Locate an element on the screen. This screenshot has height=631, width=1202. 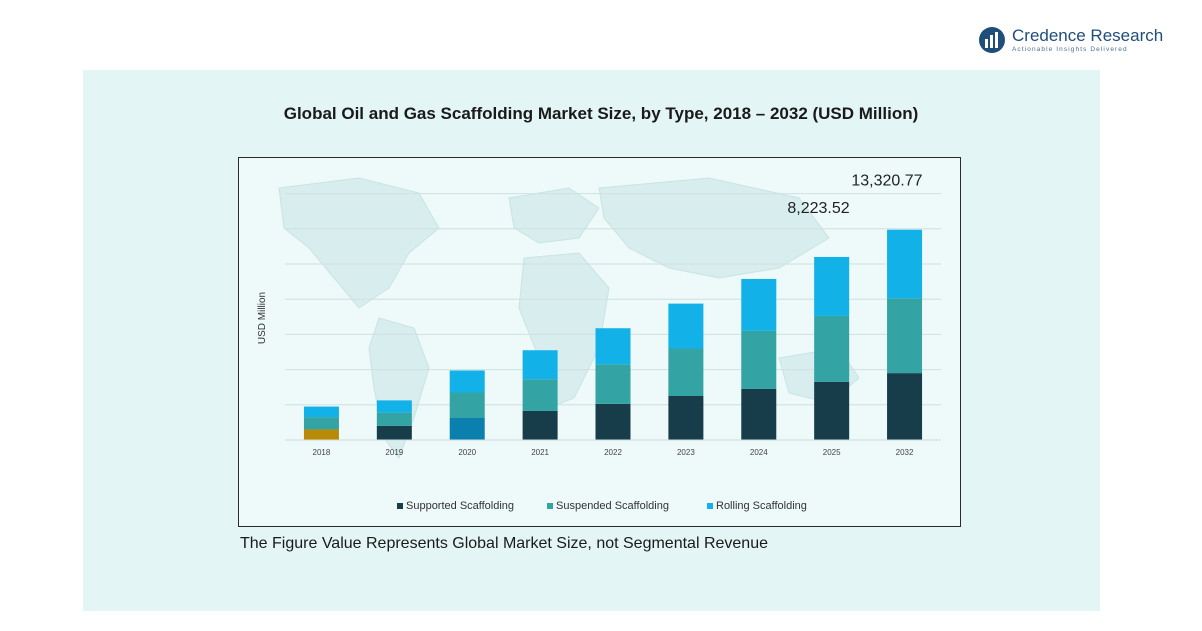
bar-suspended-scaffolding-2023 is located at coordinates (686, 372).